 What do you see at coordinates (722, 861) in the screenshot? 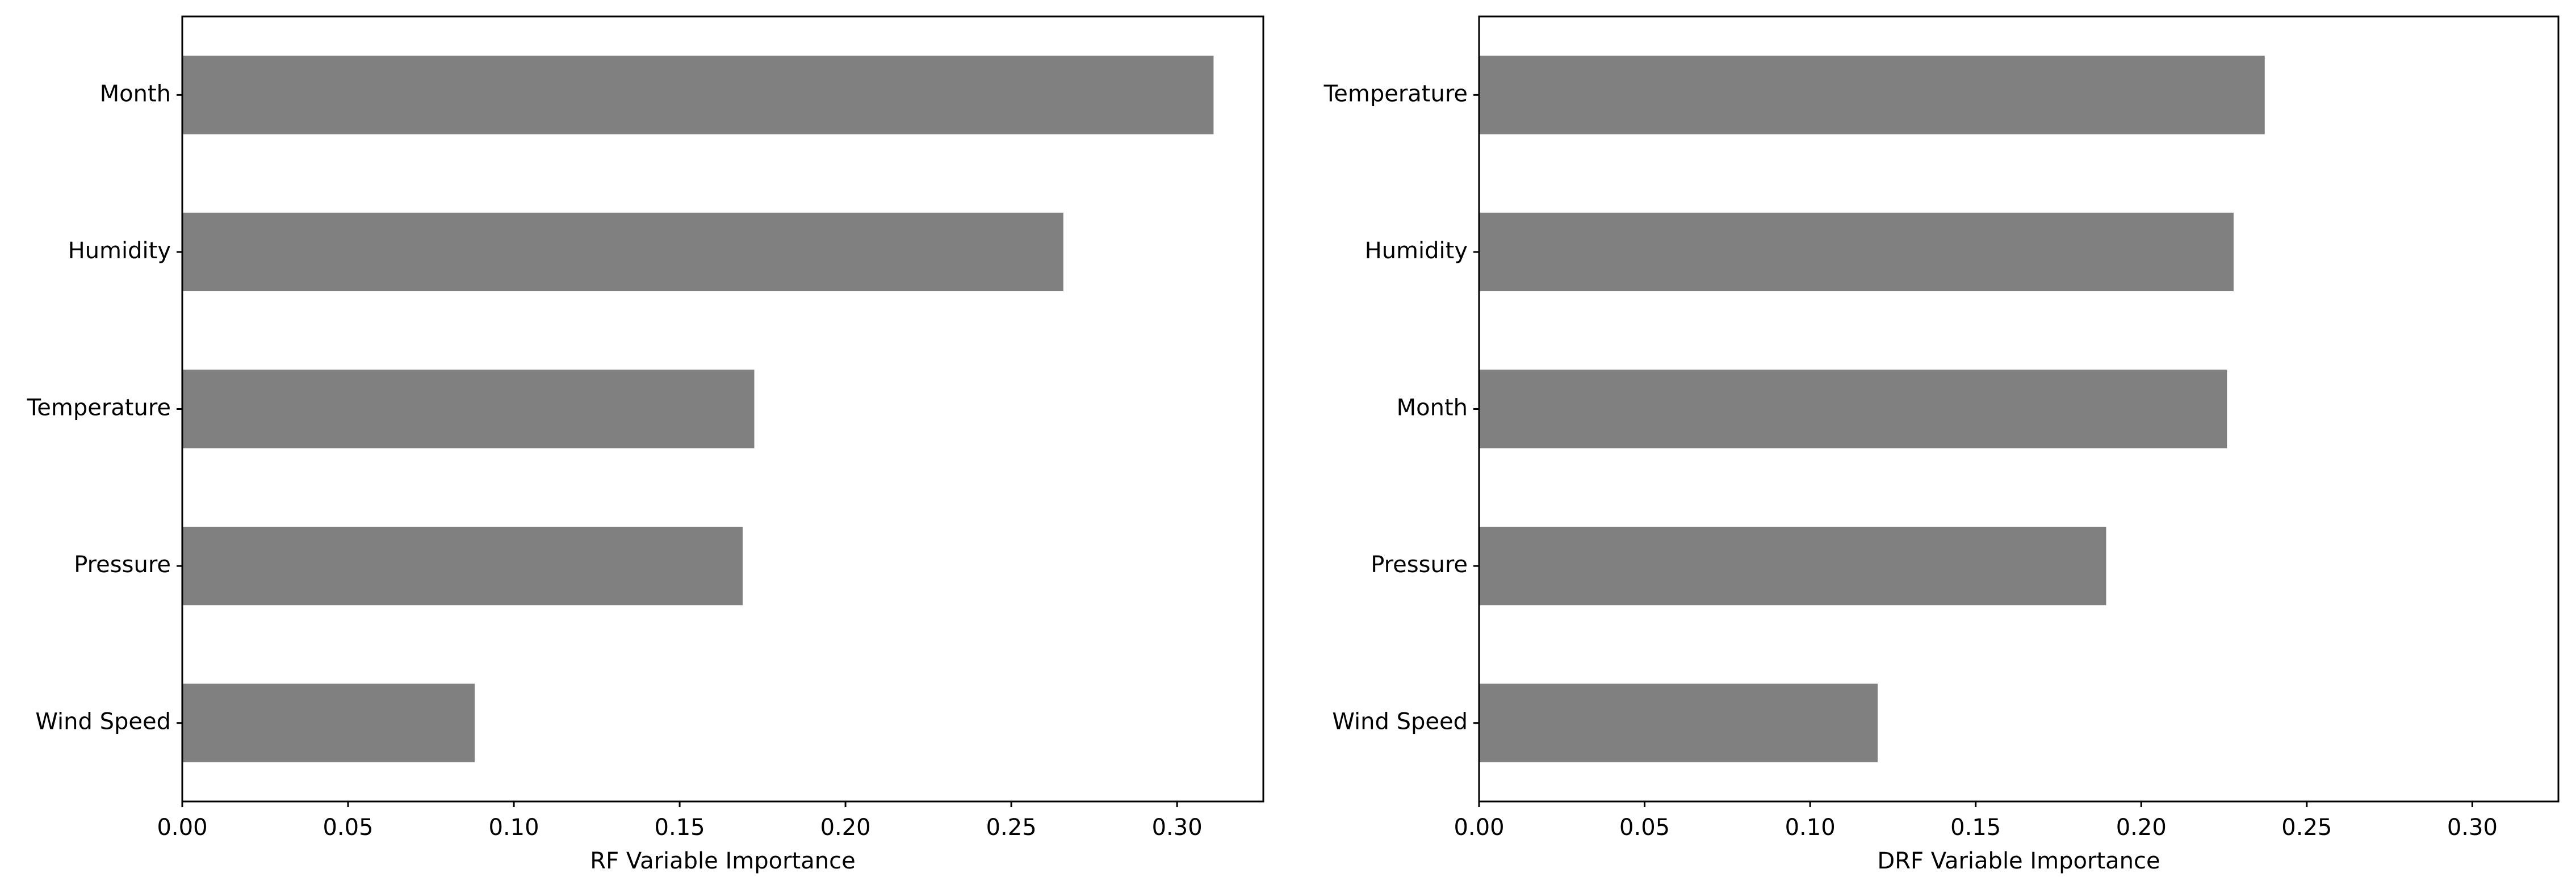
I see `x-axis-label: RF Variable Importance` at bounding box center [722, 861].